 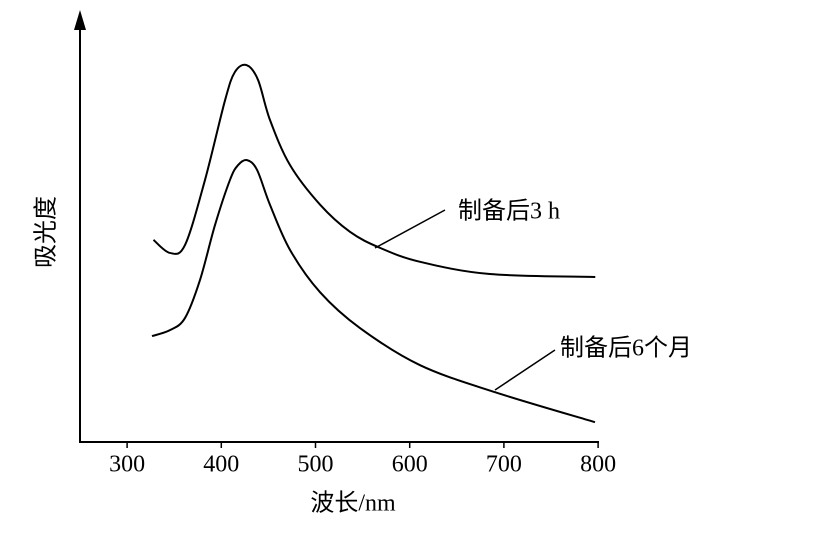 I want to click on x-tick-label: 300, so click(x=127, y=465).